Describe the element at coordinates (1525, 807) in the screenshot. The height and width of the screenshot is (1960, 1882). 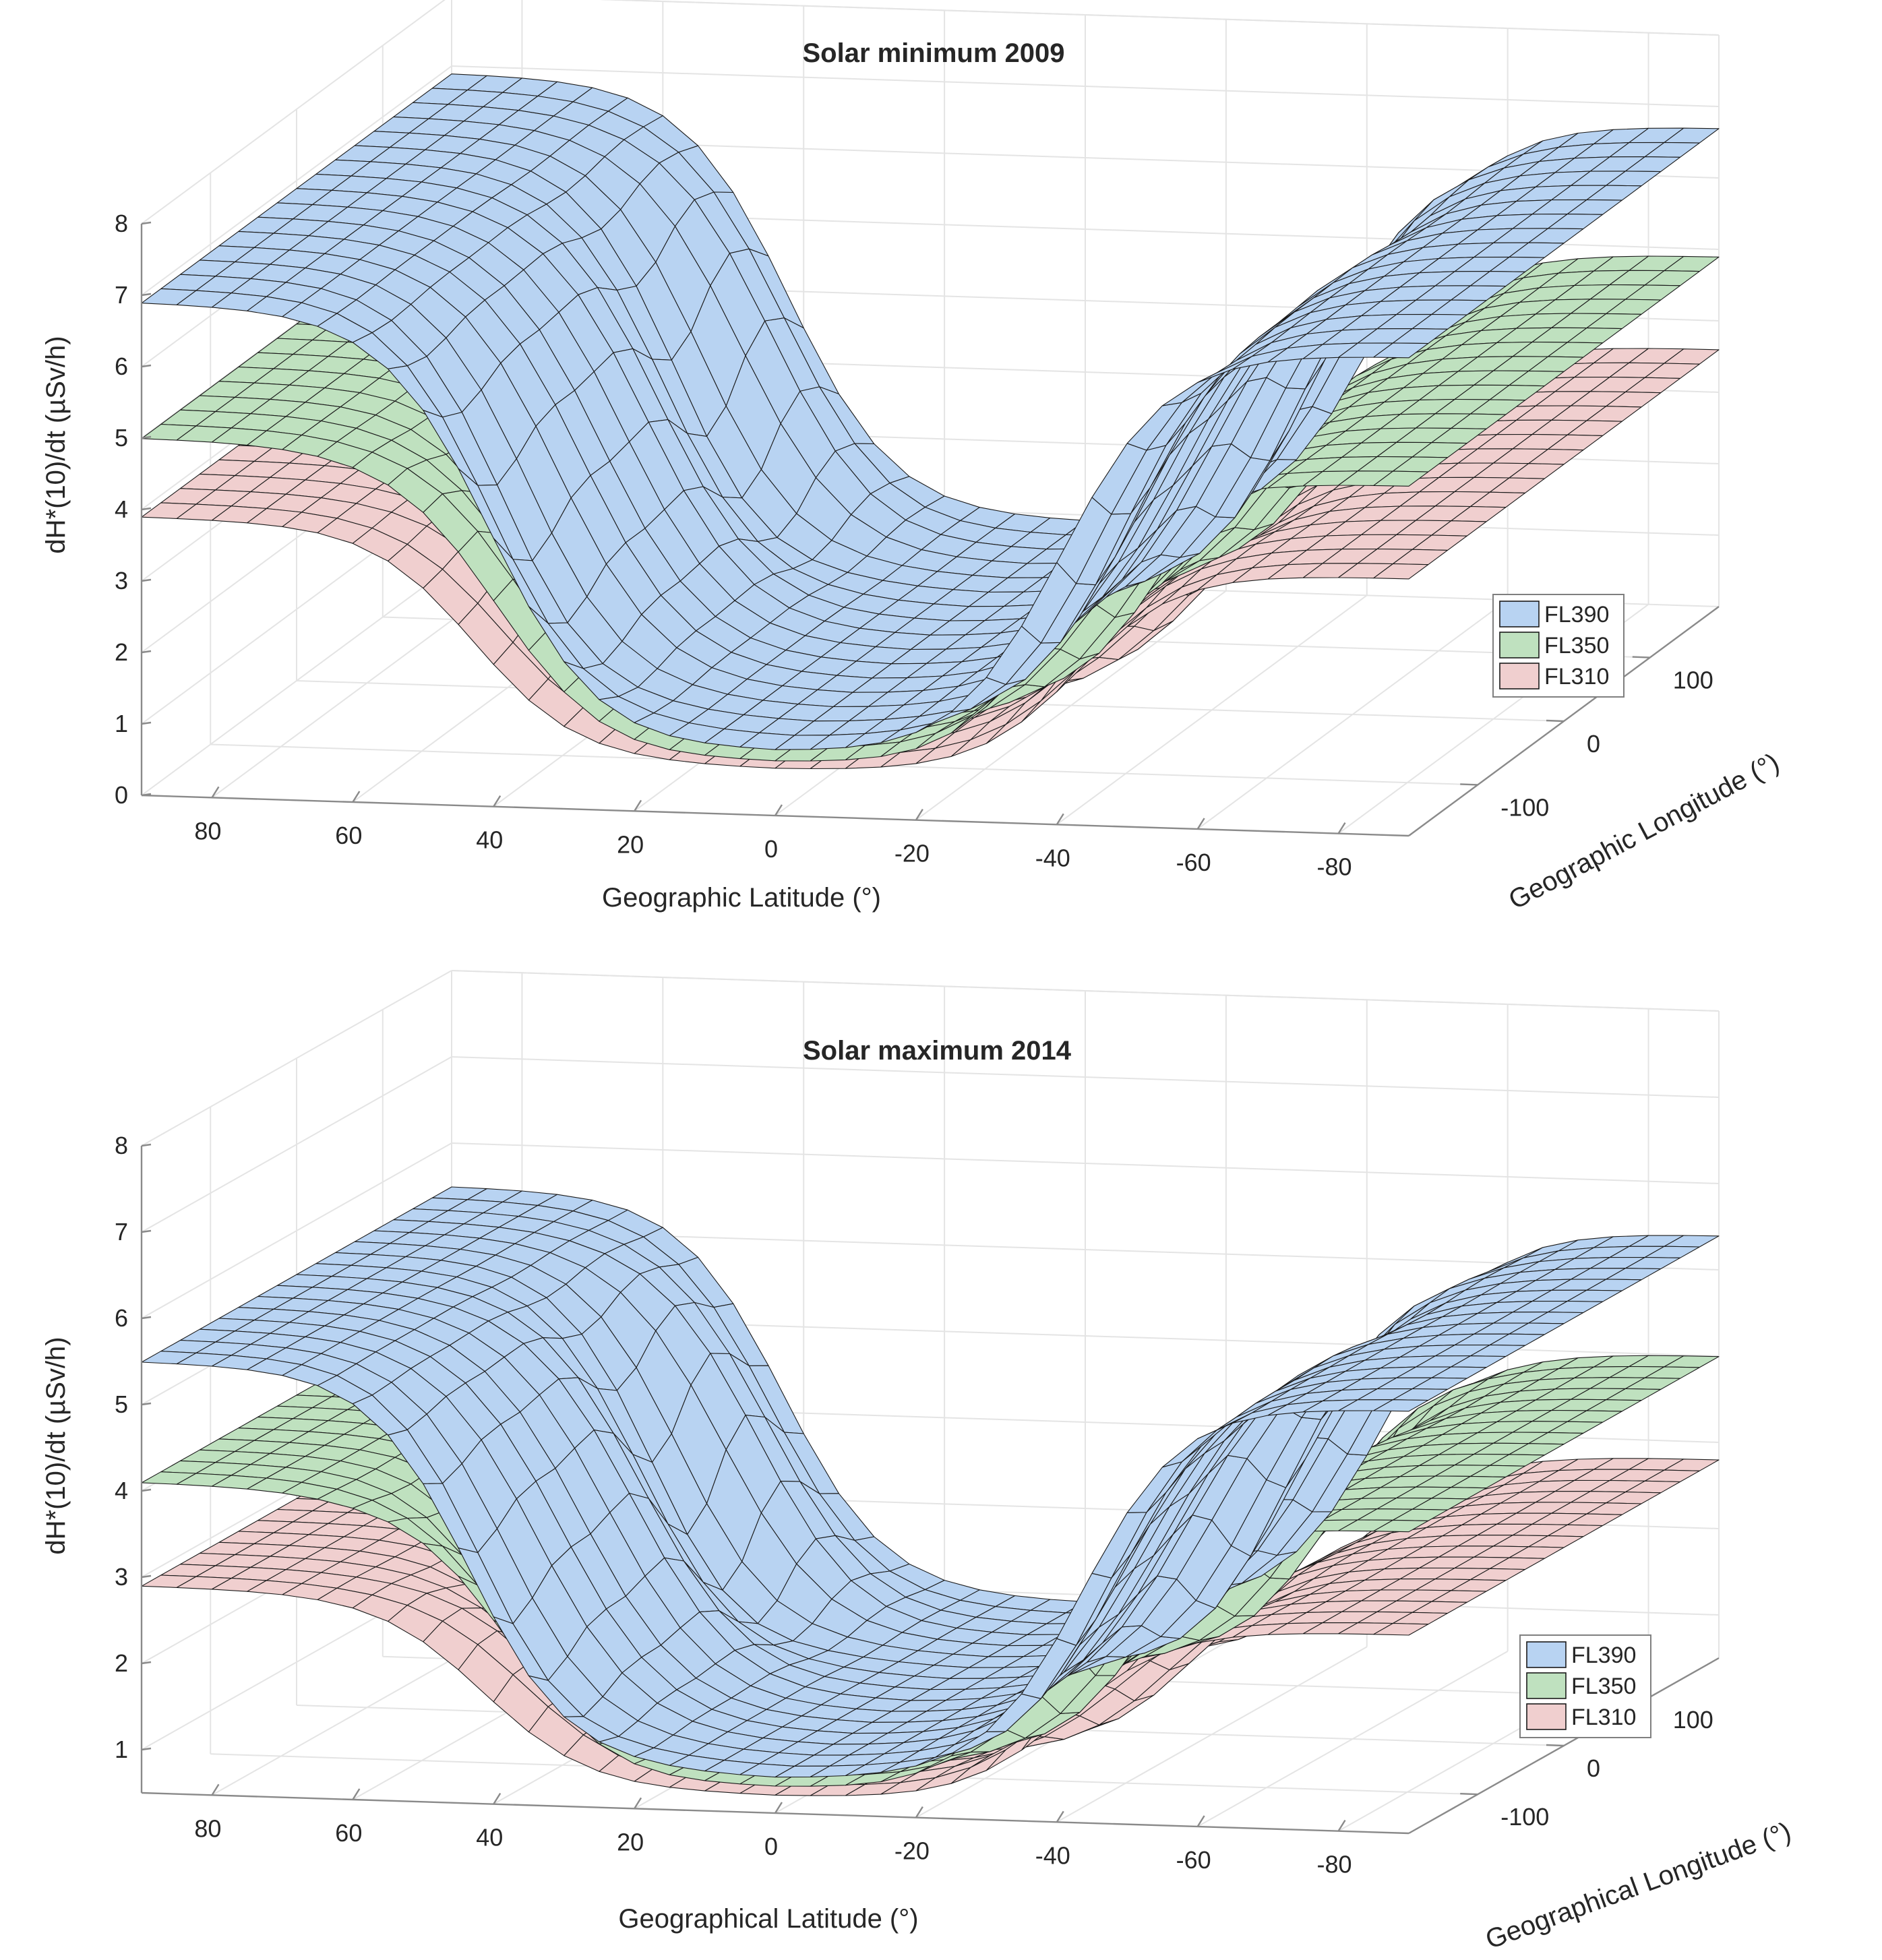
I see `y-tick-label: -100` at that location.